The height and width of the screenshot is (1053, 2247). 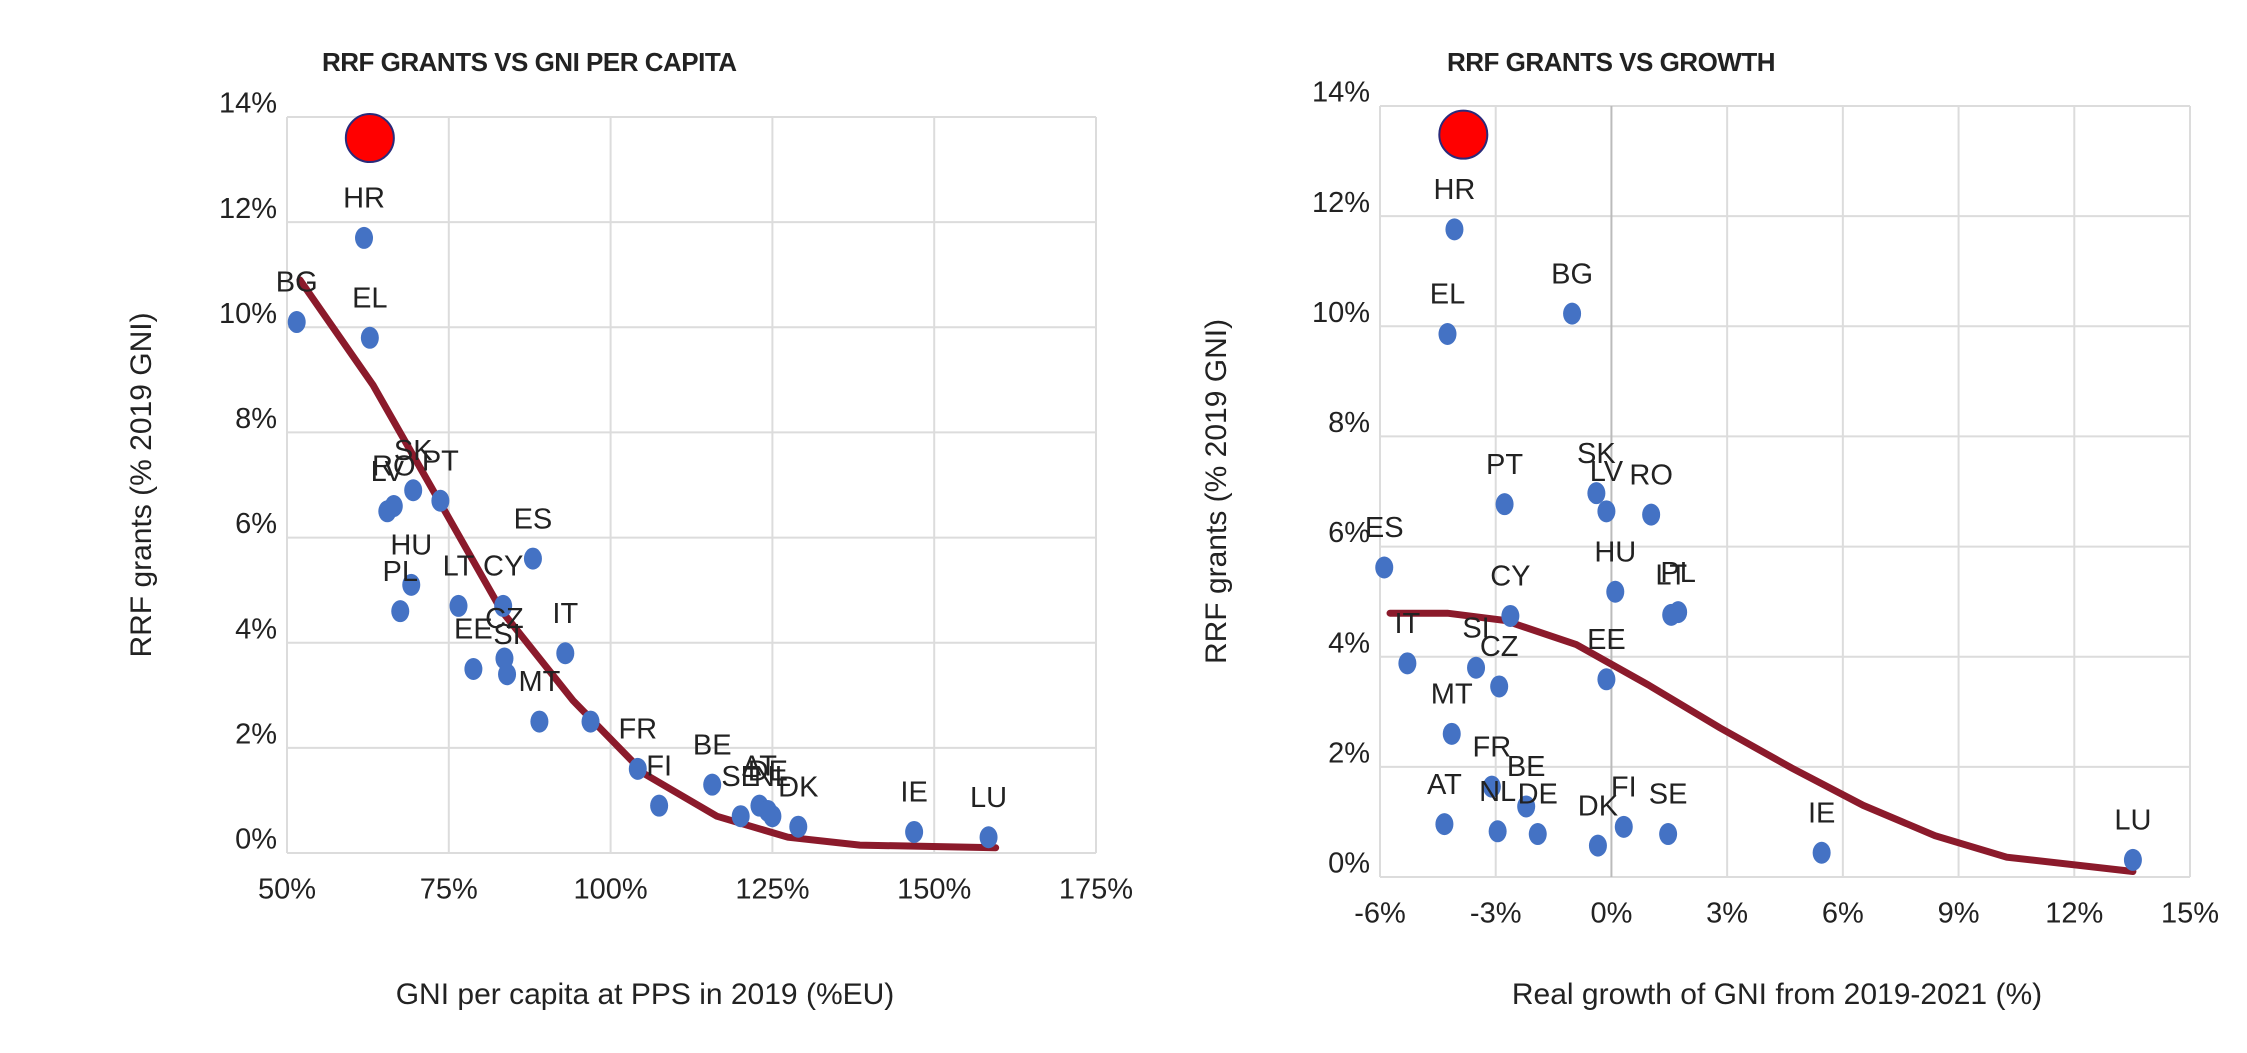 What do you see at coordinates (934, 890) in the screenshot?
I see `x-tick-label: 150%` at bounding box center [934, 890].